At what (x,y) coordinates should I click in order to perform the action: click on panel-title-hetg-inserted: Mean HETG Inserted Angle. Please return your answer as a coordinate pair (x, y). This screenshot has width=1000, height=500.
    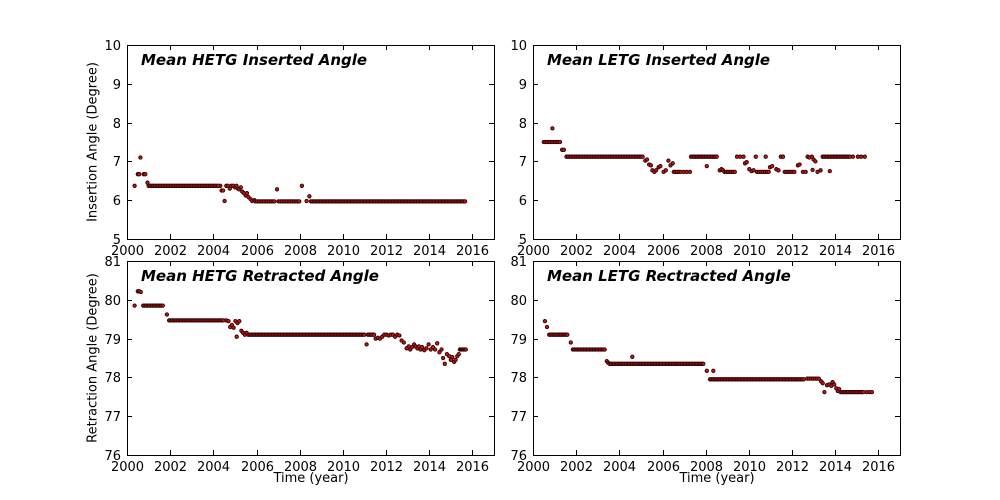
    Looking at the image, I should click on (254, 60).